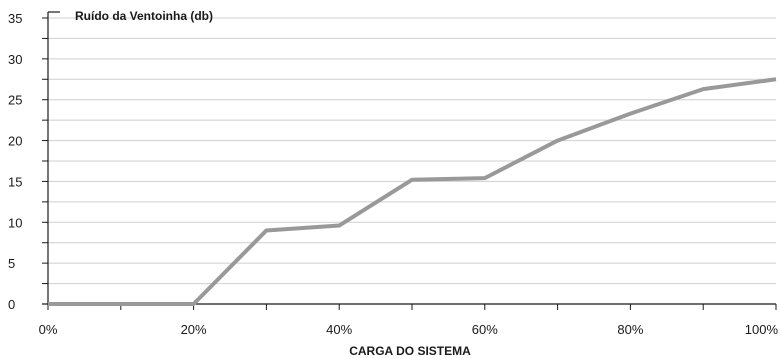 This screenshot has height=358, width=780. What do you see at coordinates (15, 18) in the screenshot?
I see `y-tick-label: 35` at bounding box center [15, 18].